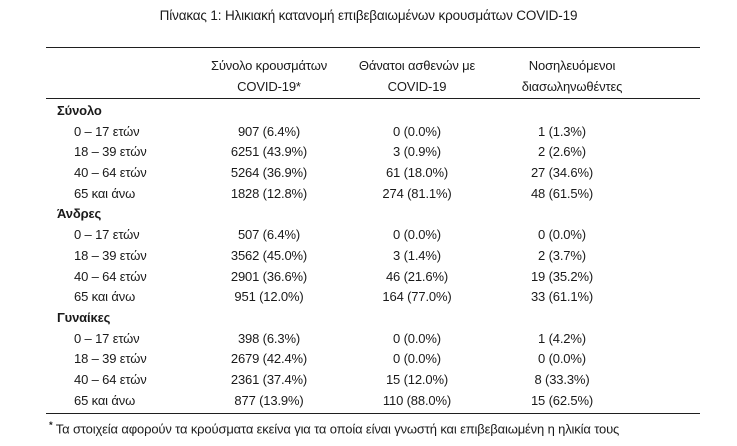  I want to click on cases-value: 5264 (36.9%), so click(269, 173).